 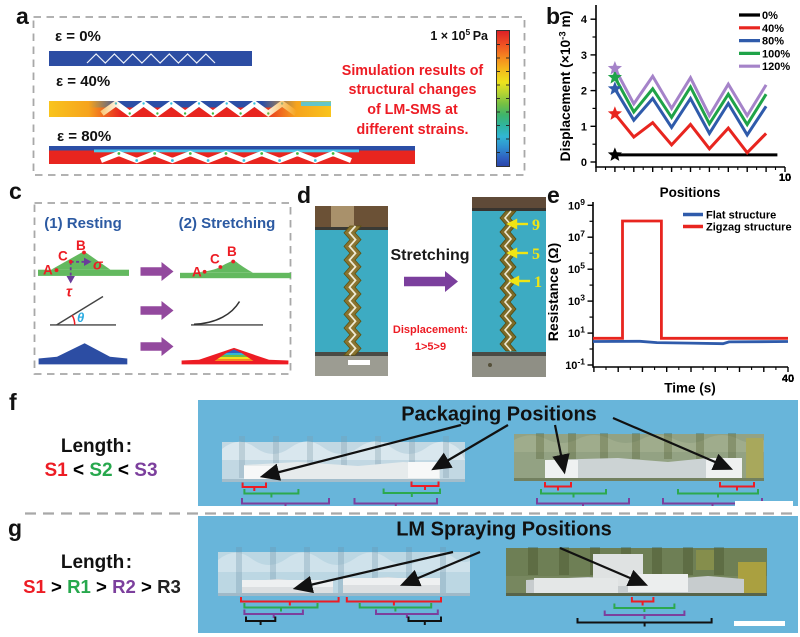 I want to click on svg-text: Positions, so click(x=690, y=192).